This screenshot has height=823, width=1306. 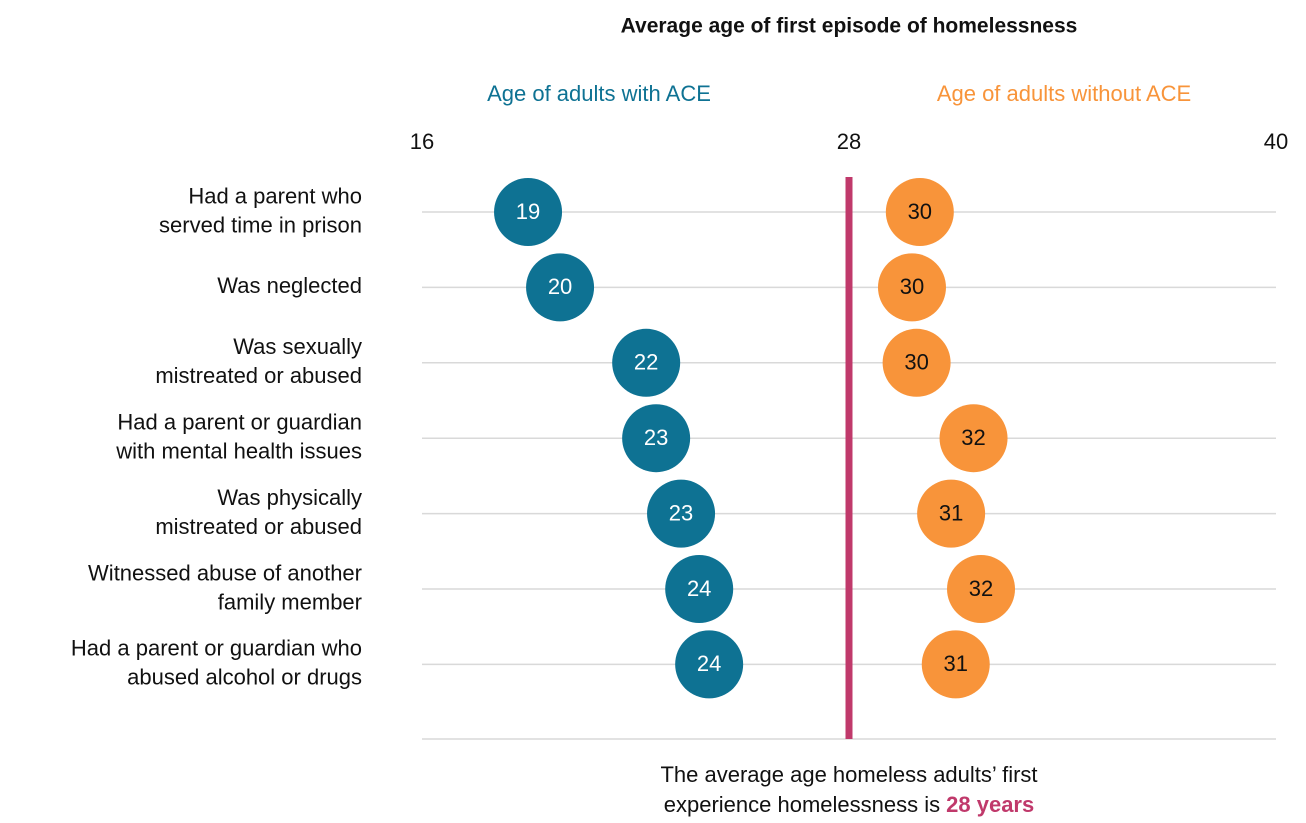 What do you see at coordinates (422, 141) in the screenshot?
I see `x-tick-label: 16` at bounding box center [422, 141].